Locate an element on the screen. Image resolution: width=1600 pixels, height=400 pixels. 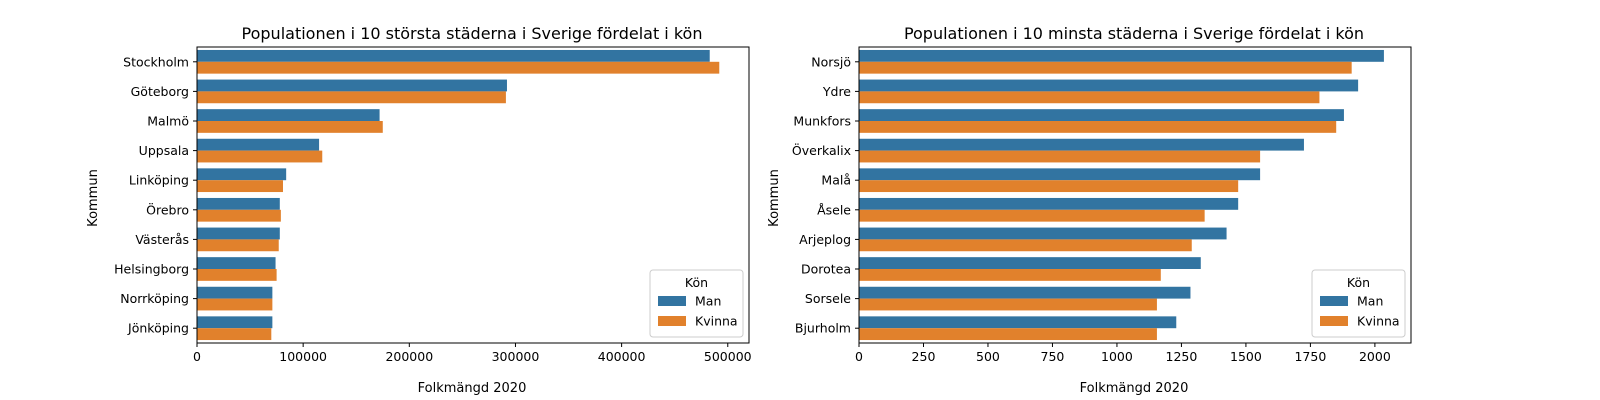
y-tick-label: Norsjö is located at coordinates (831, 61).